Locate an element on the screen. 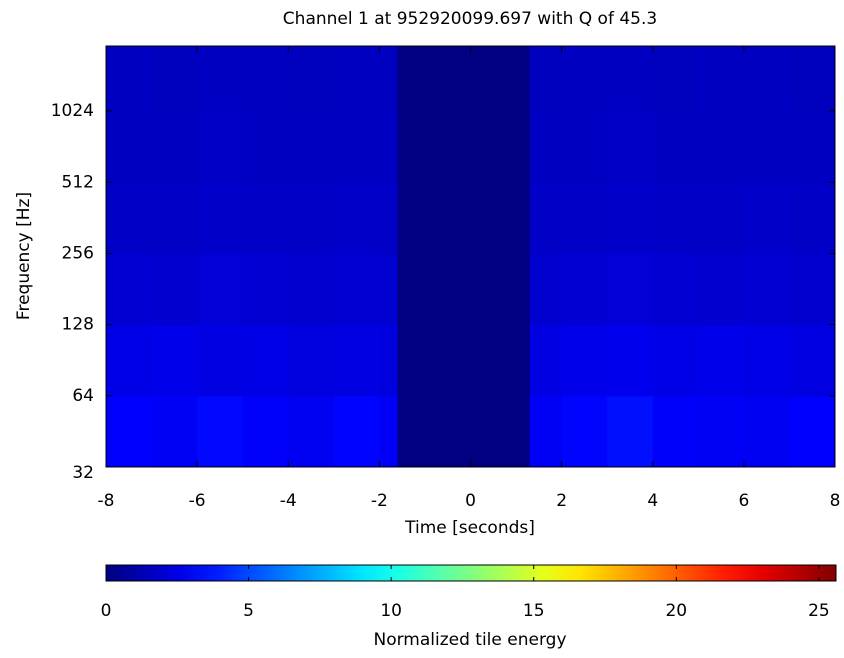  y-tick-label: 1024 is located at coordinates (72, 111).